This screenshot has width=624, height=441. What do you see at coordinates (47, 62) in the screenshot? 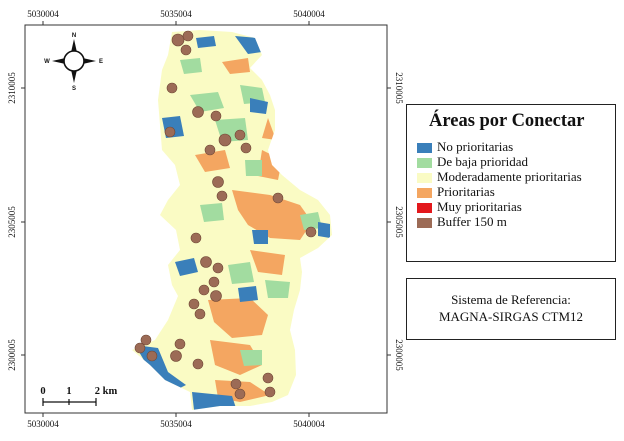
I see `compass-west: W` at bounding box center [47, 62].